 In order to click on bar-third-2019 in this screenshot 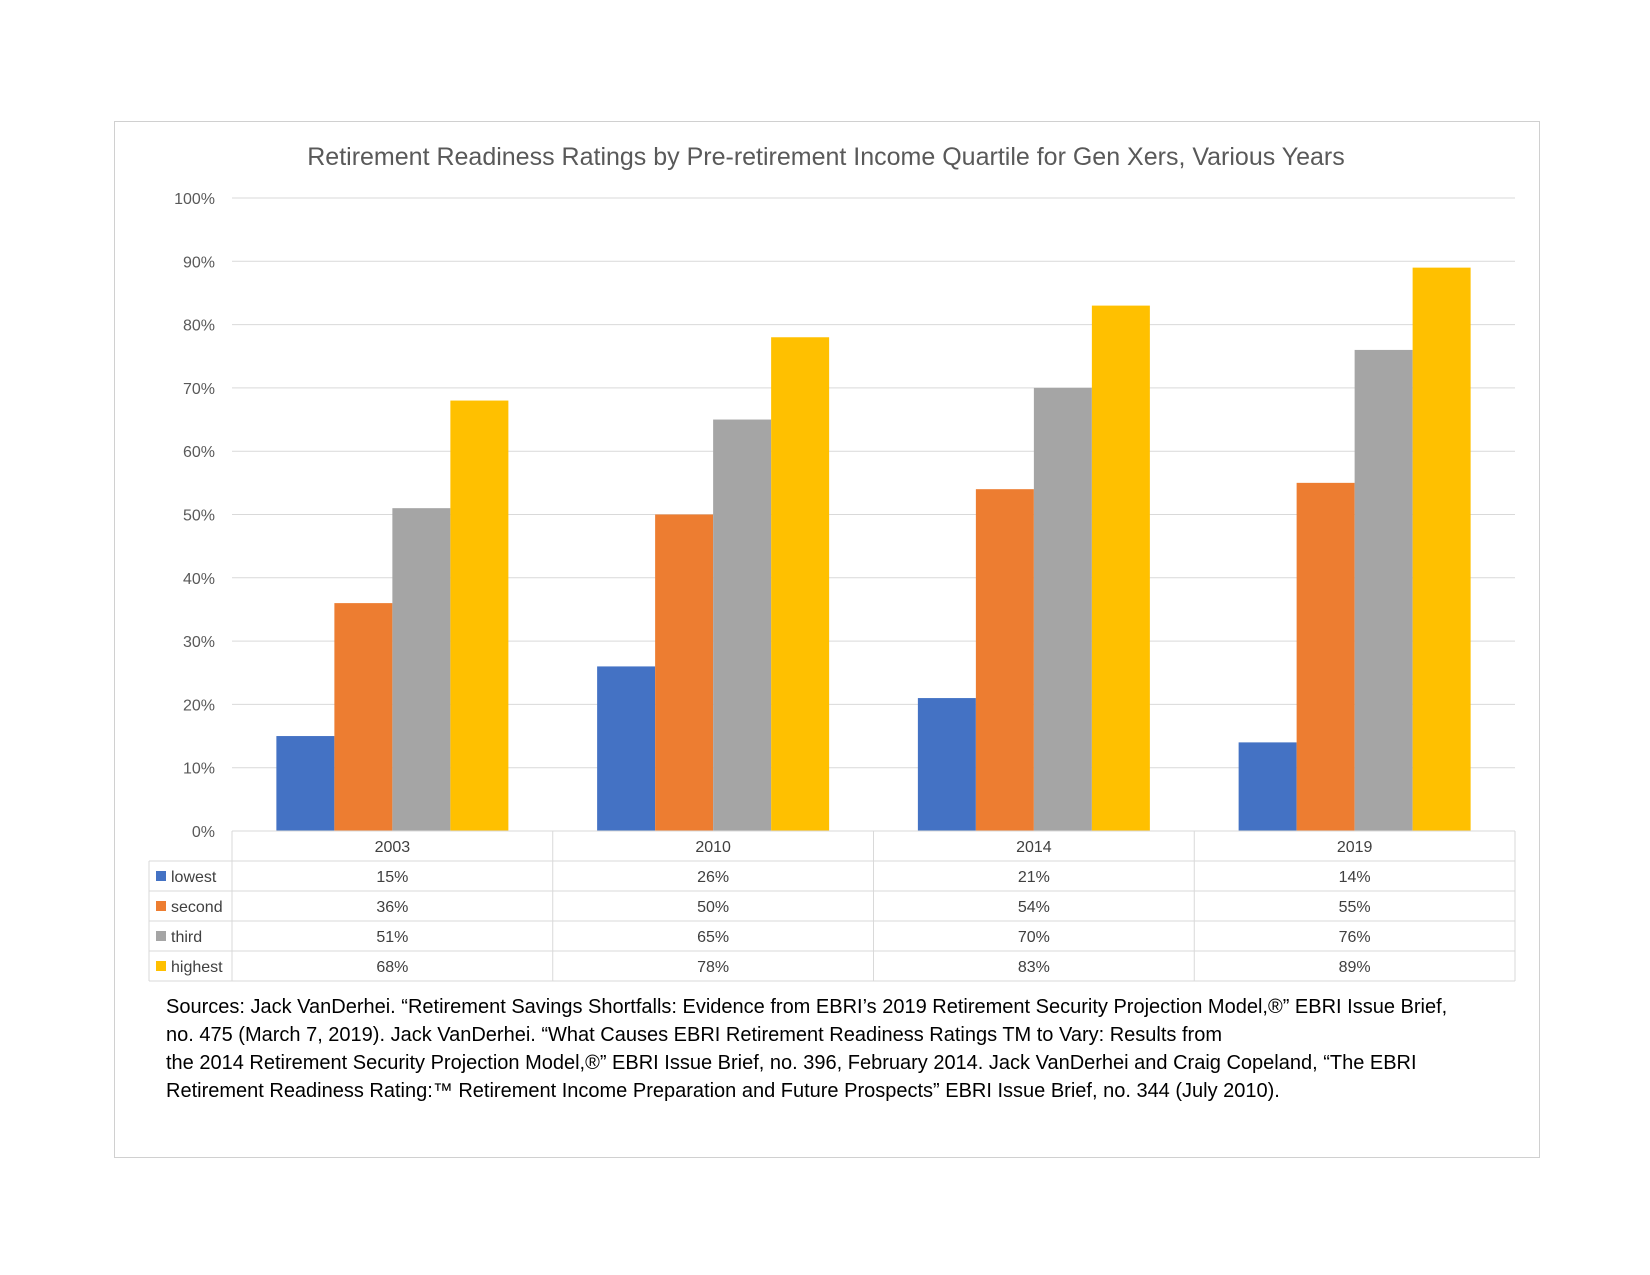, I will do `click(1383, 590)`.